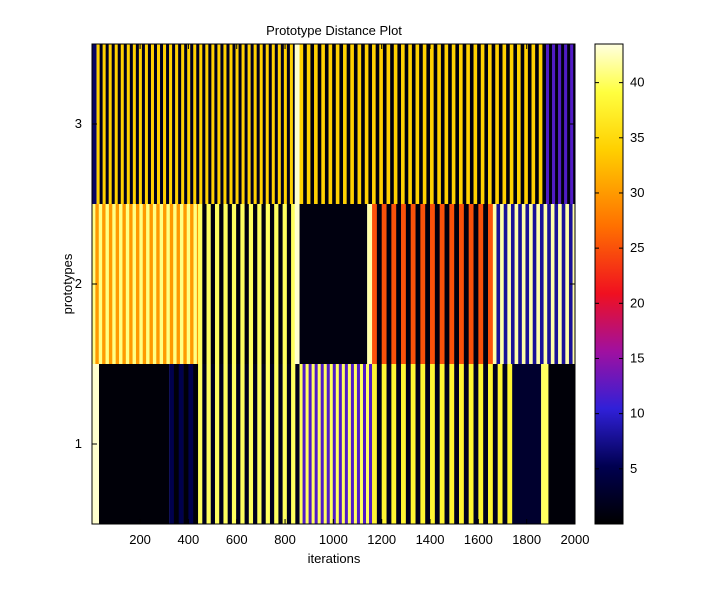 This screenshot has height=592, width=709. I want to click on x-tick-label: 400, so click(189, 539).